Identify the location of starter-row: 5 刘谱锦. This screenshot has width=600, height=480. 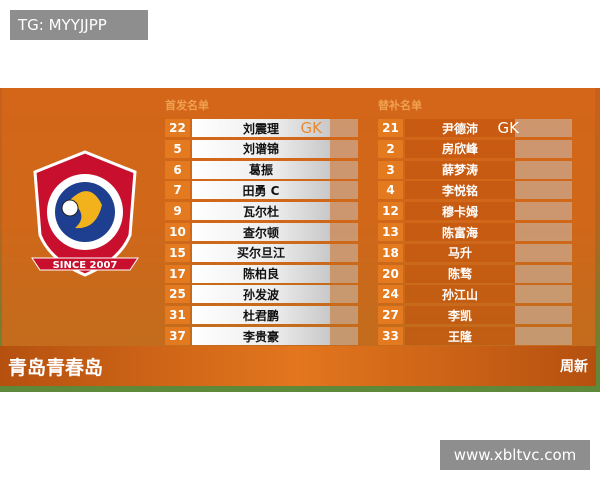
(261, 148).